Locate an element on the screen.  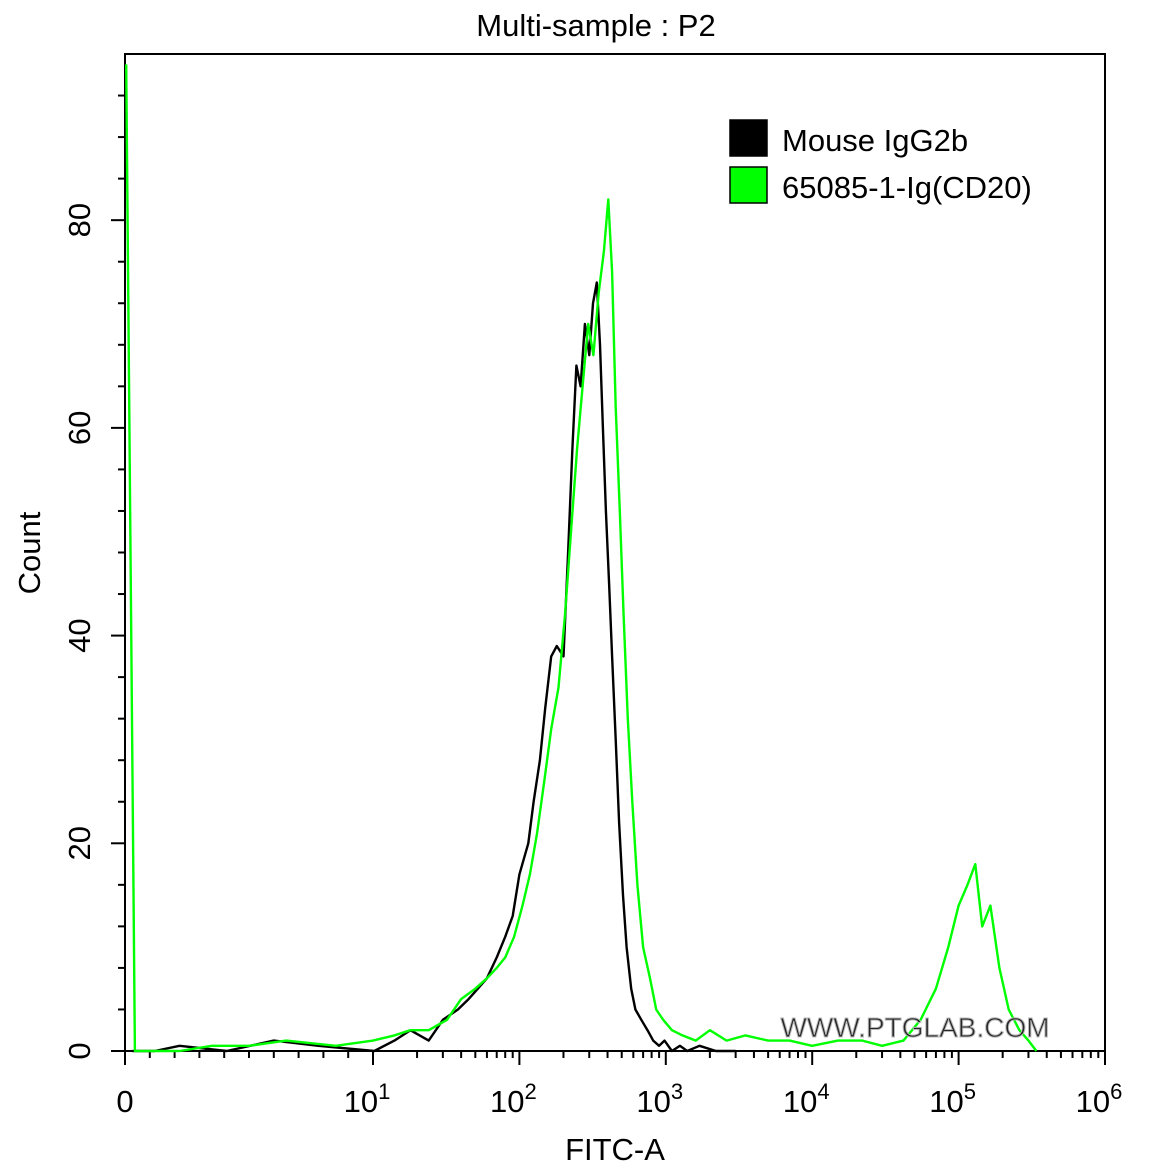
y-tick-label: 0 is located at coordinates (79, 1050).